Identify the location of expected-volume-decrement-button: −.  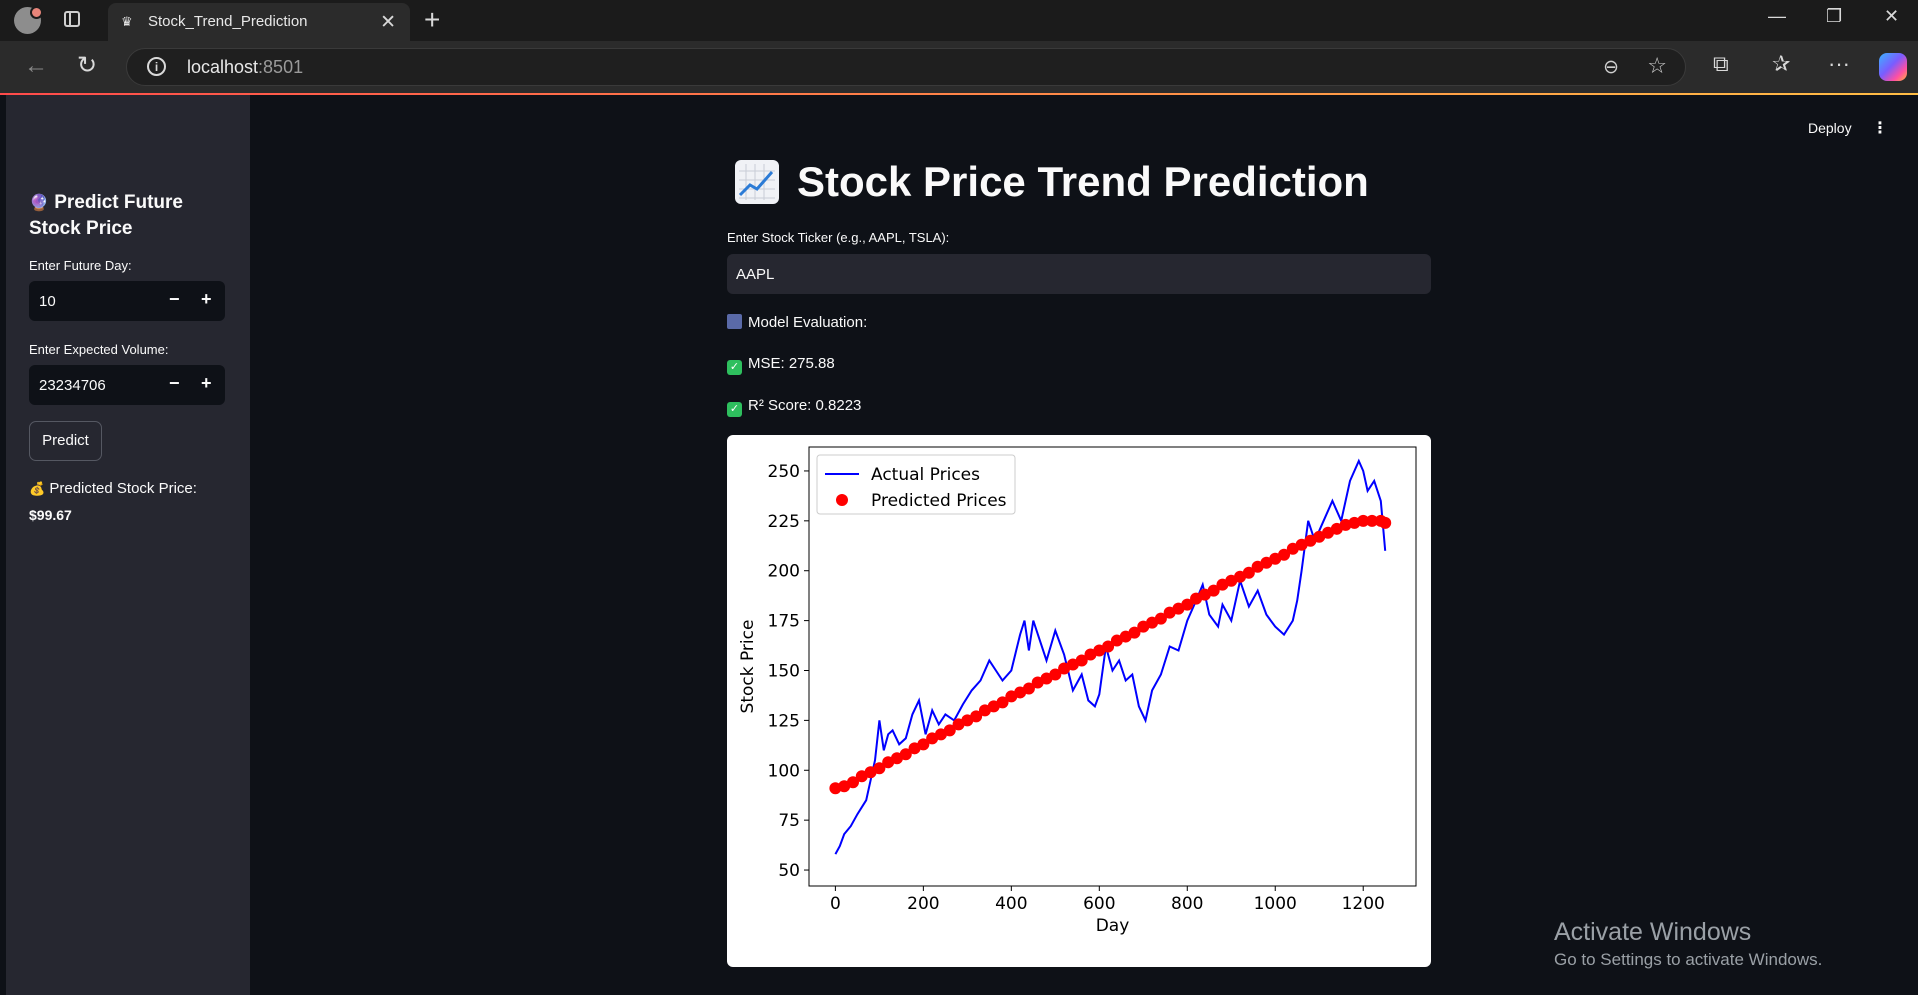
(174, 383).